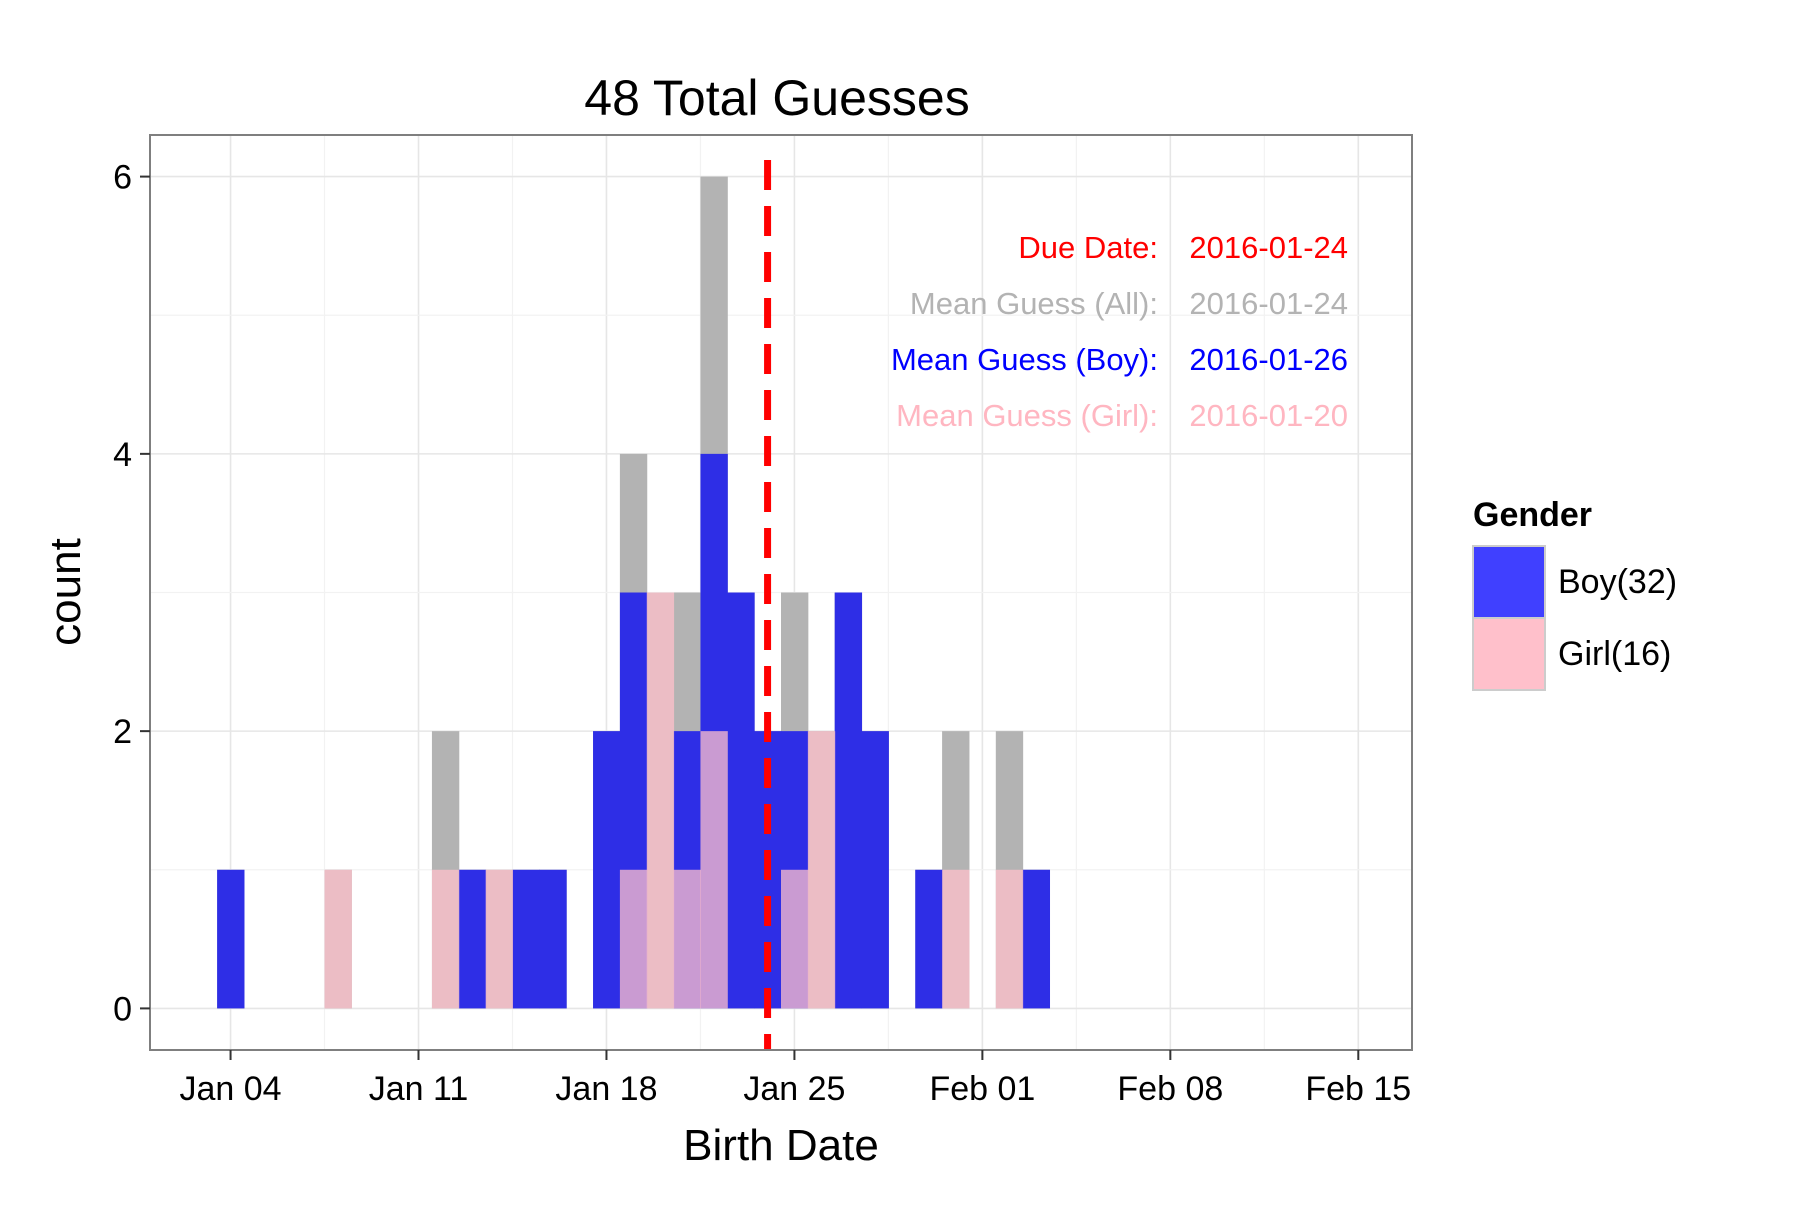  Describe the element at coordinates (65, 592) in the screenshot. I see `y-axis-title: count` at that location.